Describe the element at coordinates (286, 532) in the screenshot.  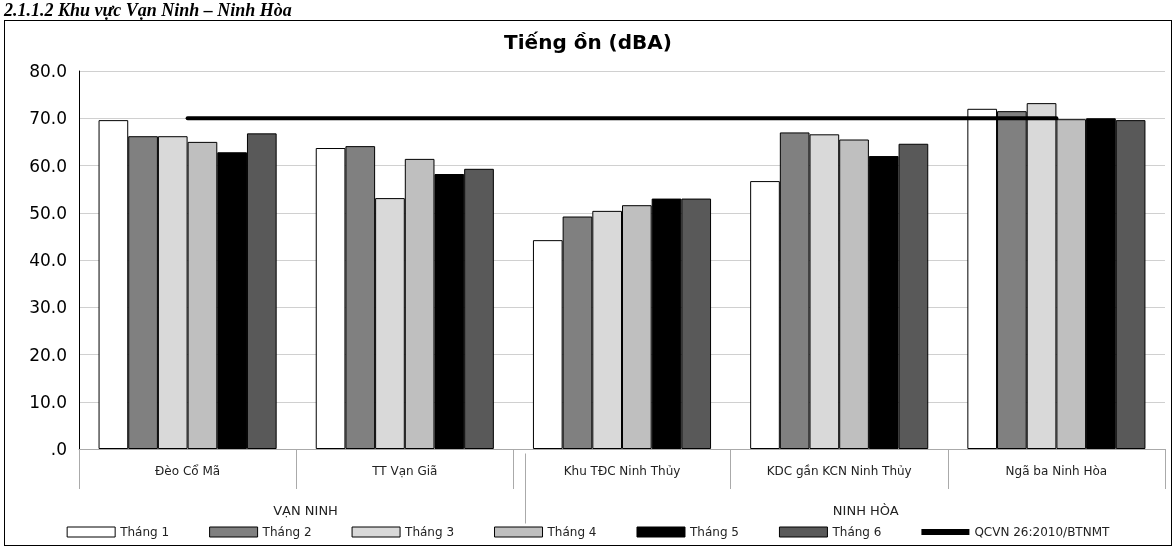
I see `legend-label: Tháng 2` at that location.